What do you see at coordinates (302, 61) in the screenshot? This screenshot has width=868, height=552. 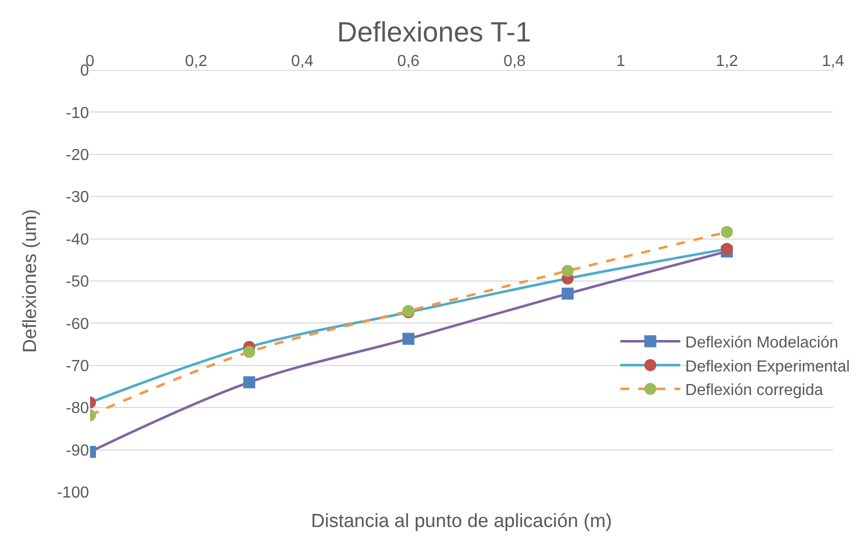 I see `x-tick-label: 0,4` at bounding box center [302, 61].